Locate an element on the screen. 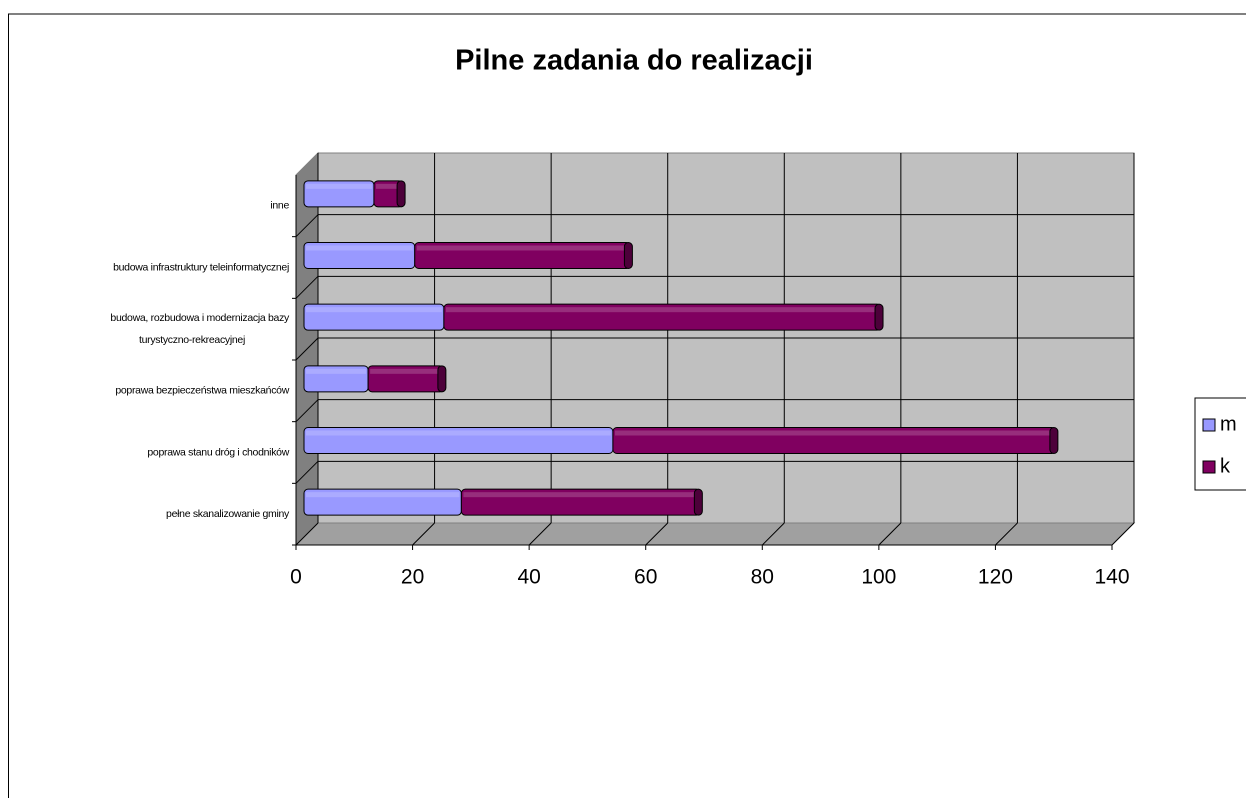 The image size is (1246, 798). label-line: turystyczno-rekreacyjnej is located at coordinates (192, 340).